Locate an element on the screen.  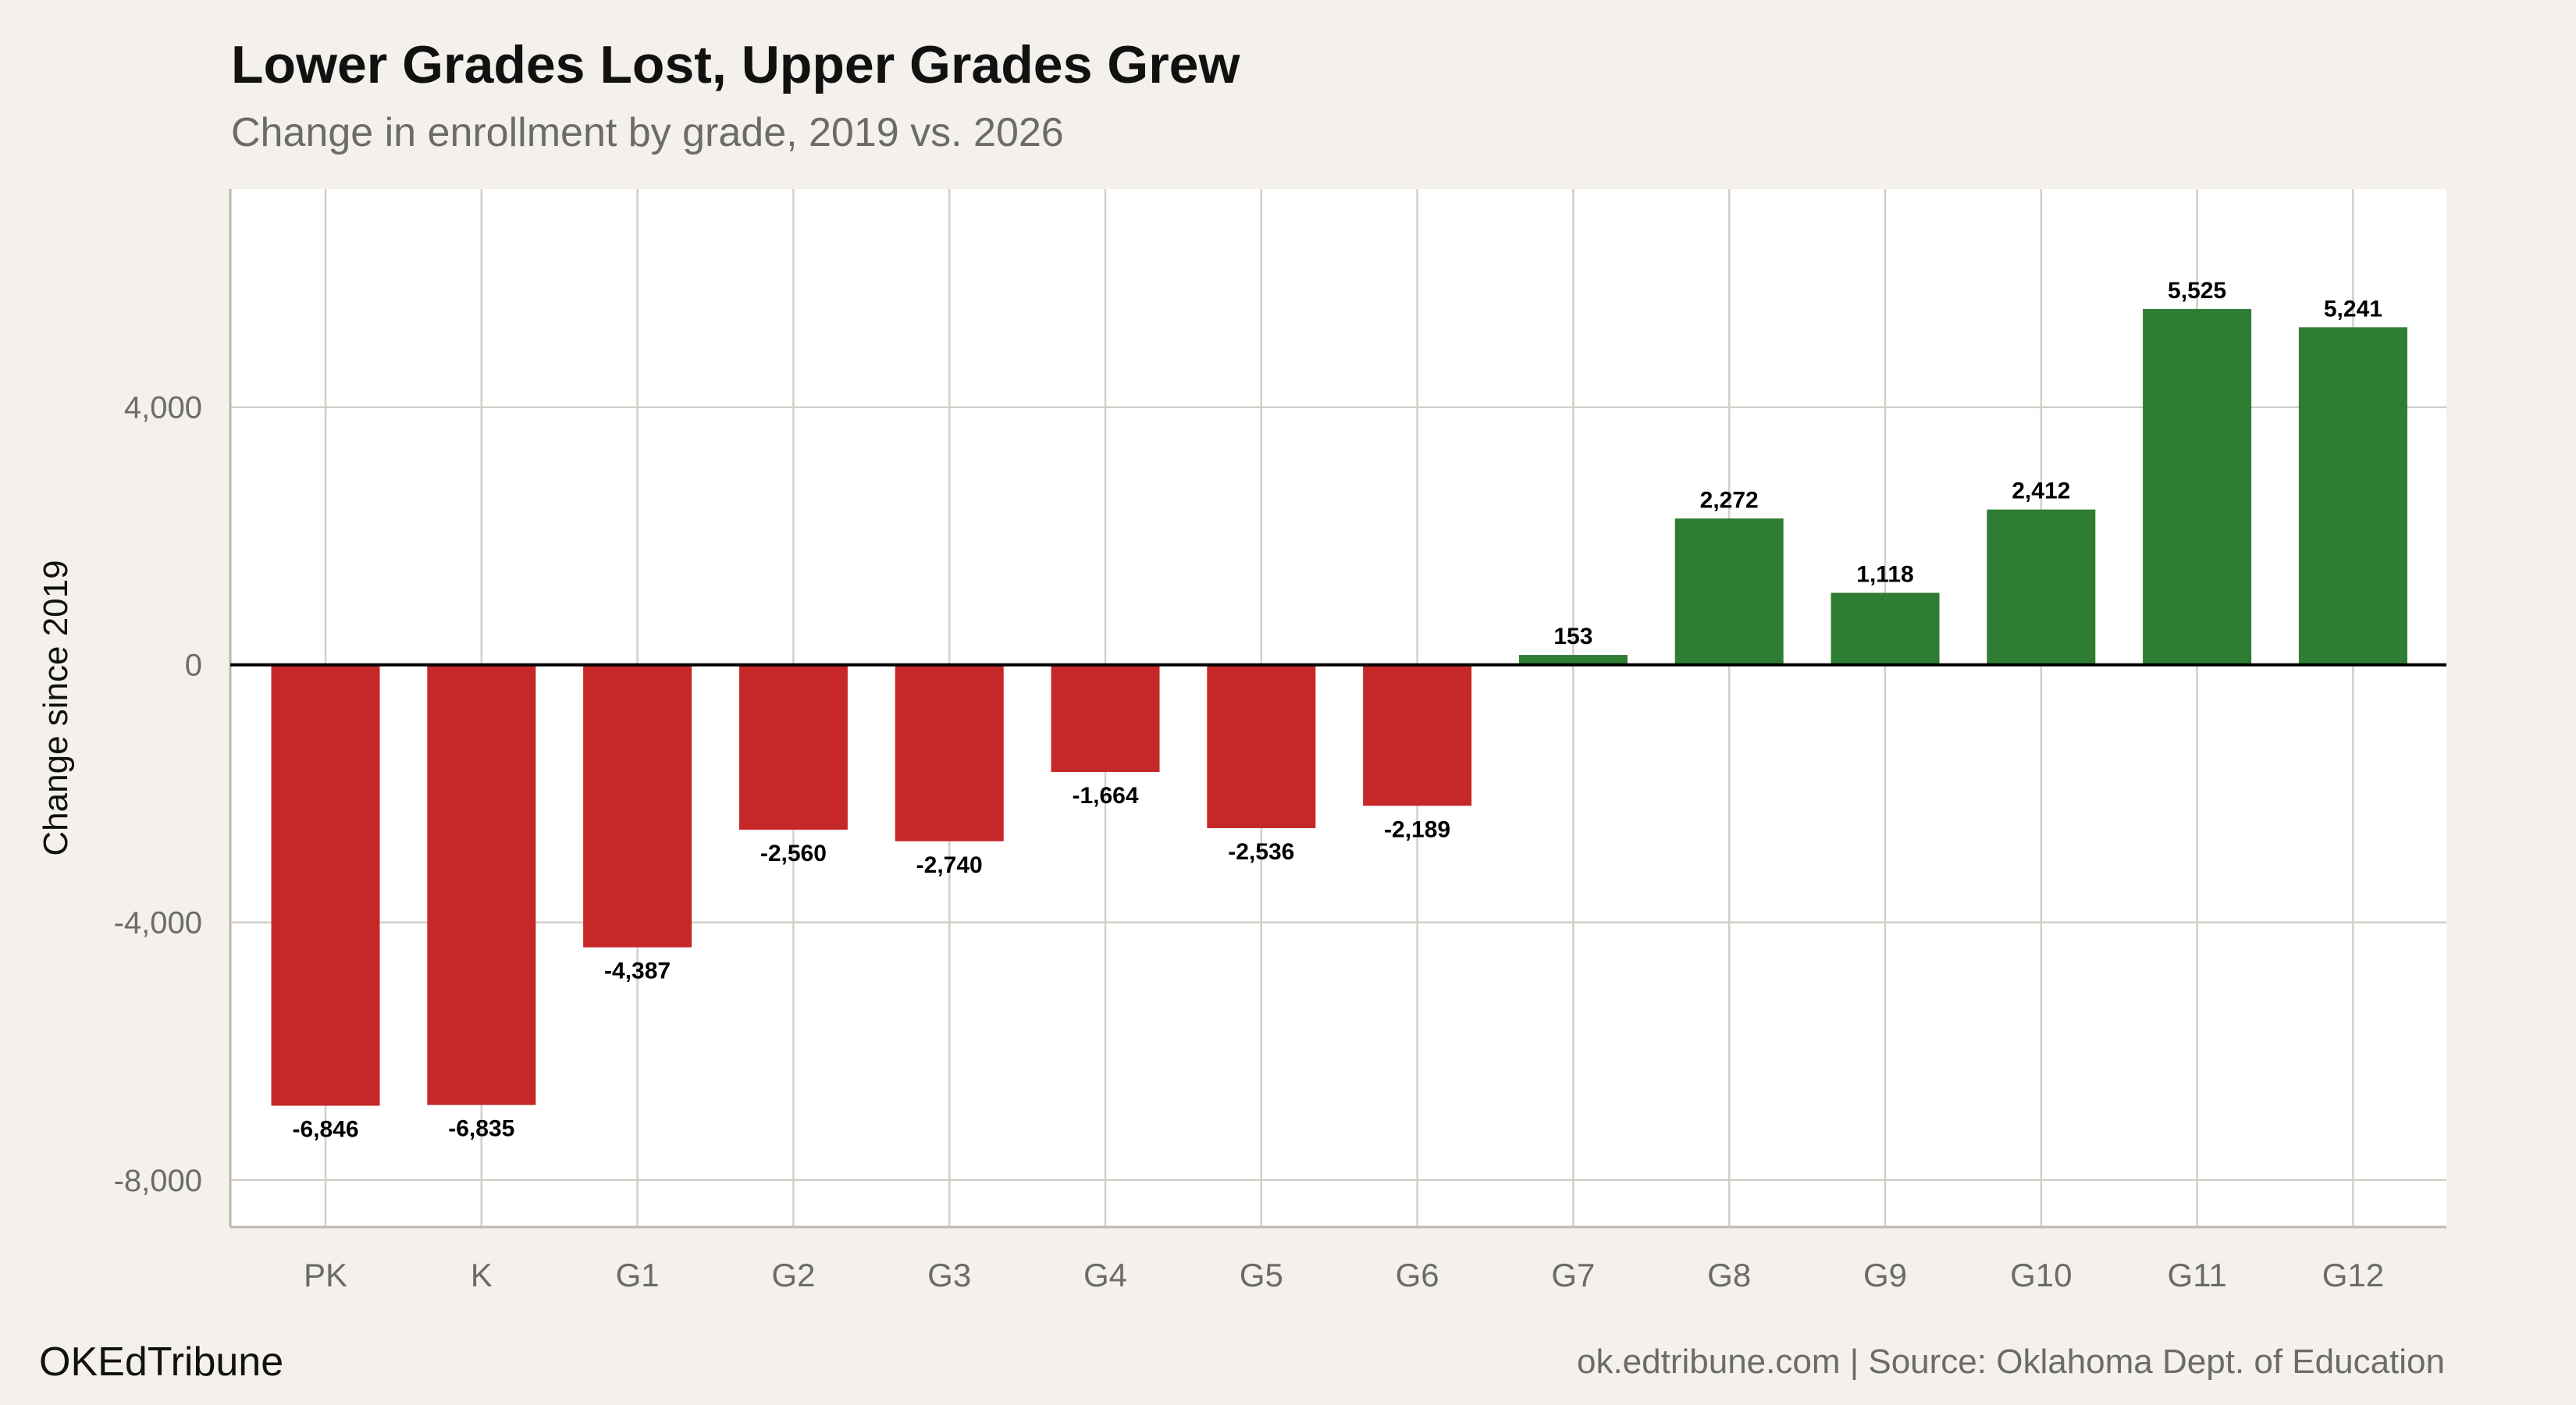
bar-g3 is located at coordinates (949, 752).